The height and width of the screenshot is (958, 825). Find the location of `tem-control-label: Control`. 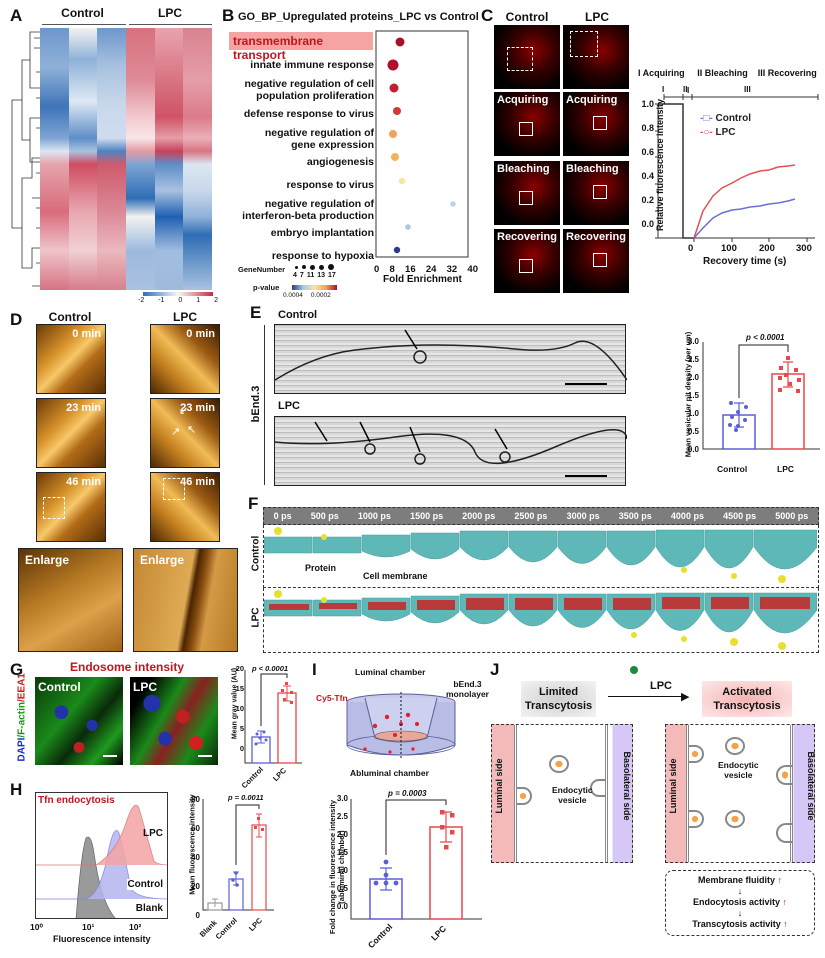

tem-control-label: Control is located at coordinates (298, 315).